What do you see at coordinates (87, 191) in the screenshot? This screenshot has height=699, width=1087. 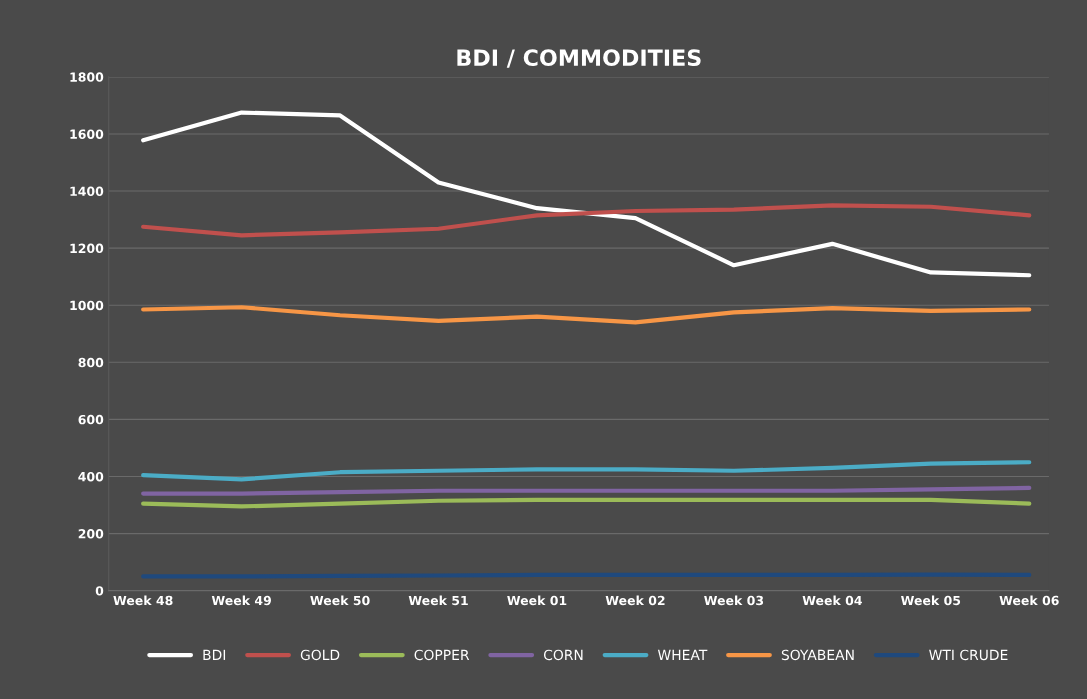 I see `y-tick-label: 1400` at bounding box center [87, 191].